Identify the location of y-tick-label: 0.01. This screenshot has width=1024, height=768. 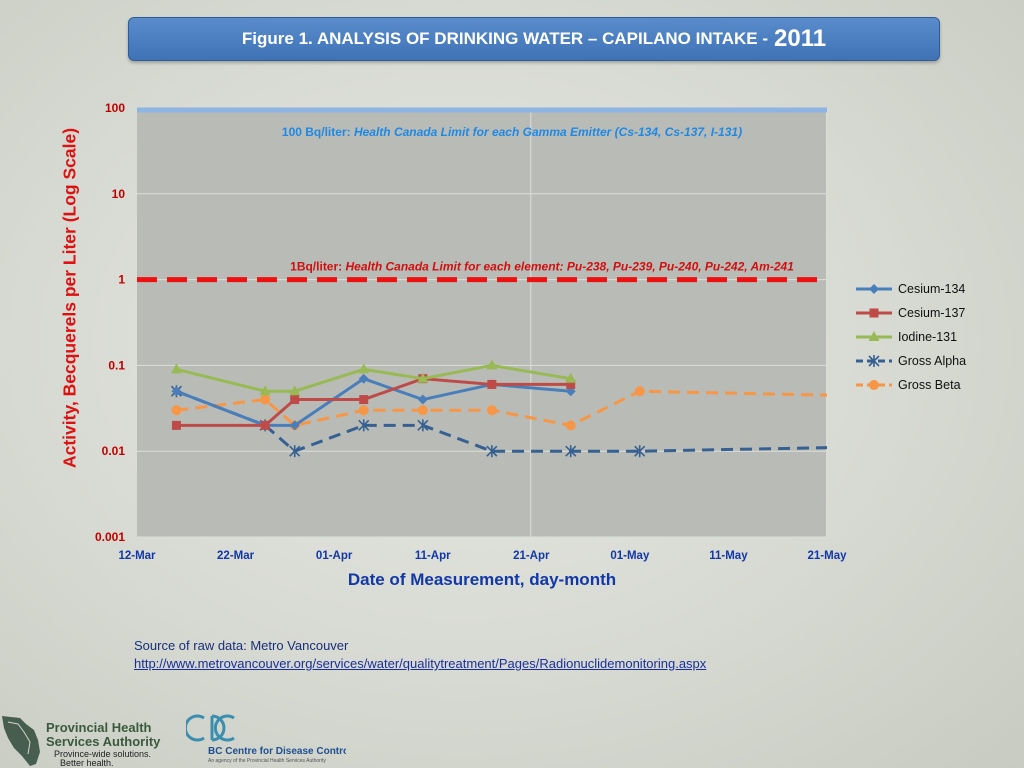
(114, 451).